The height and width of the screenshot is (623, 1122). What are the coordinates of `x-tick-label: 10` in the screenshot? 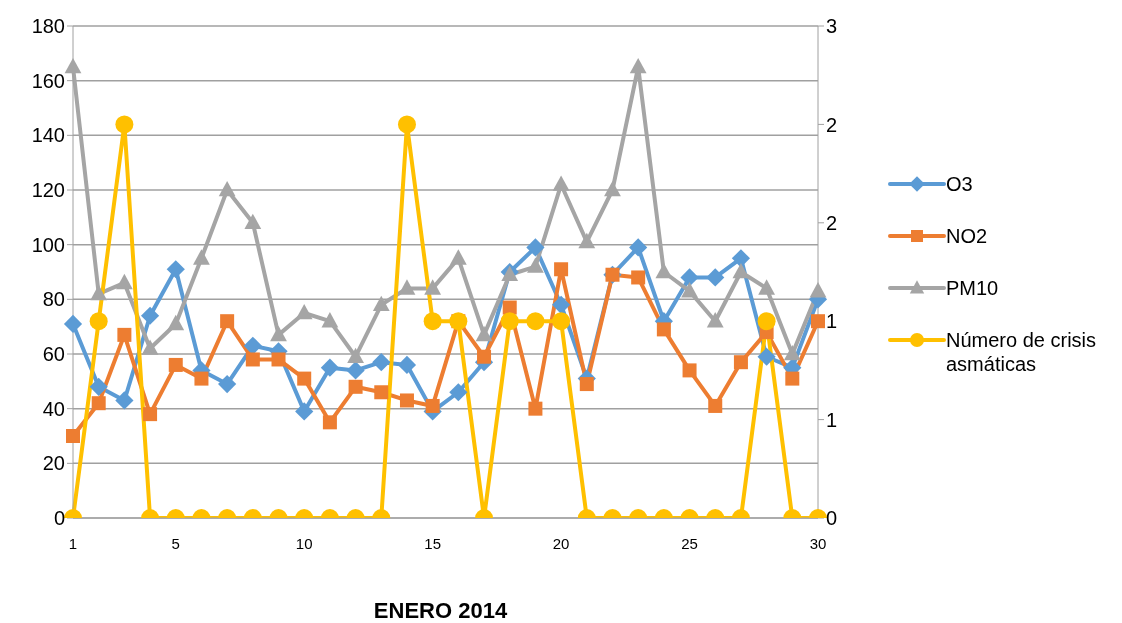 It's located at (304, 543).